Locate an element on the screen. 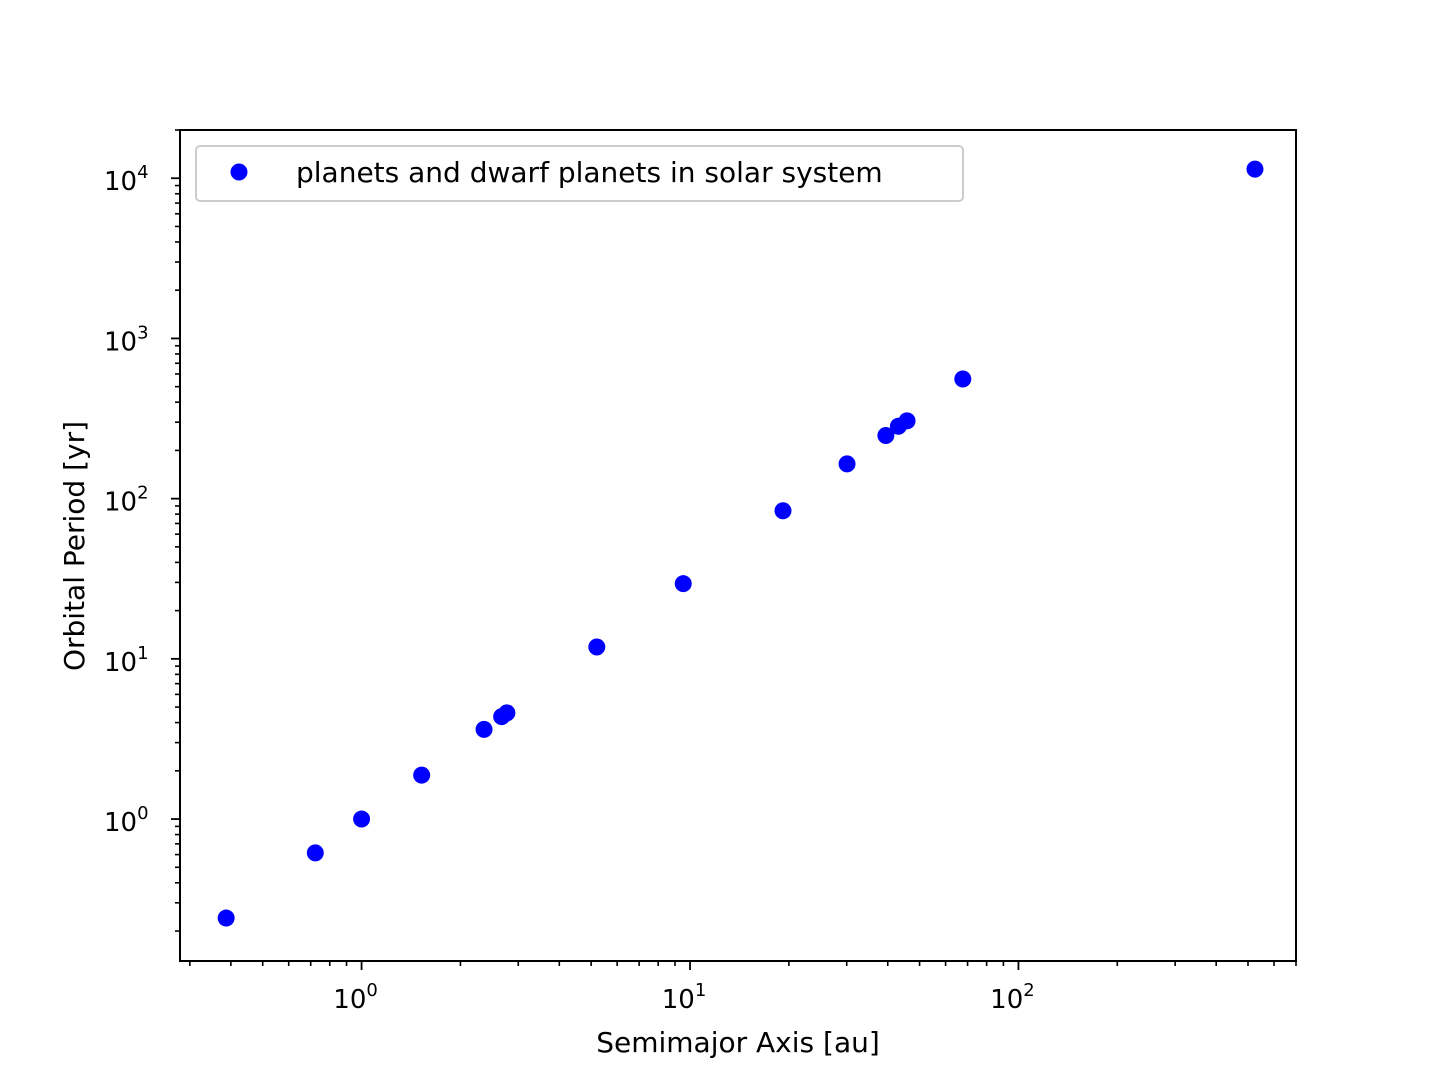  x-tick-label: 10² is located at coordinates (1012, 997).